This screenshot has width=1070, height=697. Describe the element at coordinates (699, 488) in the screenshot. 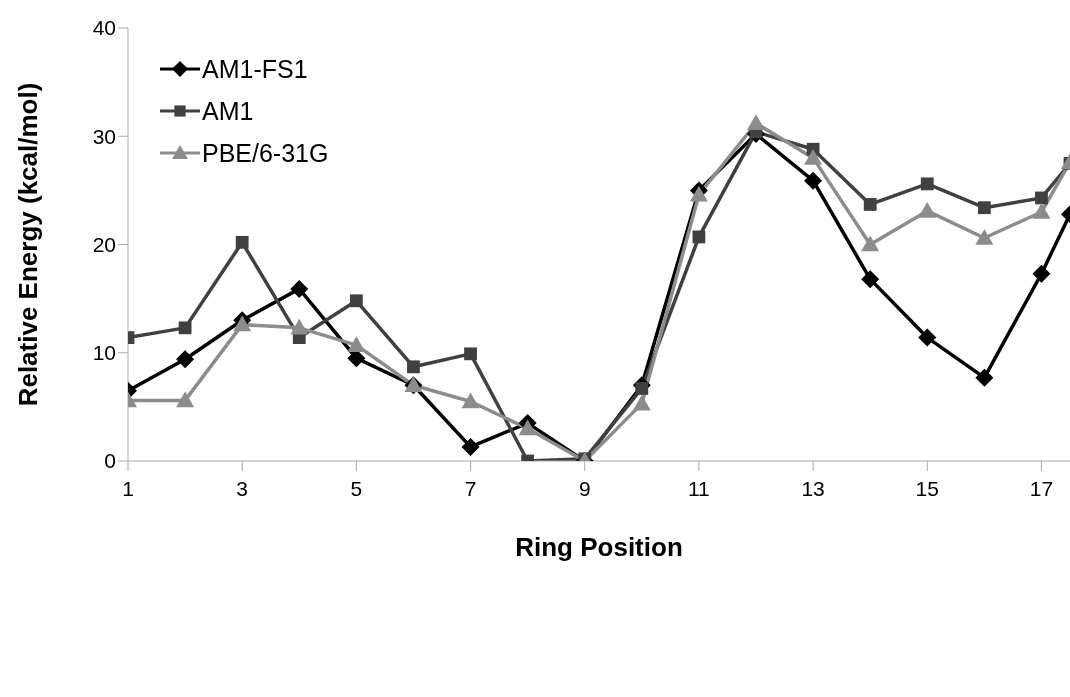

I see `x-tick-label: 11` at that location.